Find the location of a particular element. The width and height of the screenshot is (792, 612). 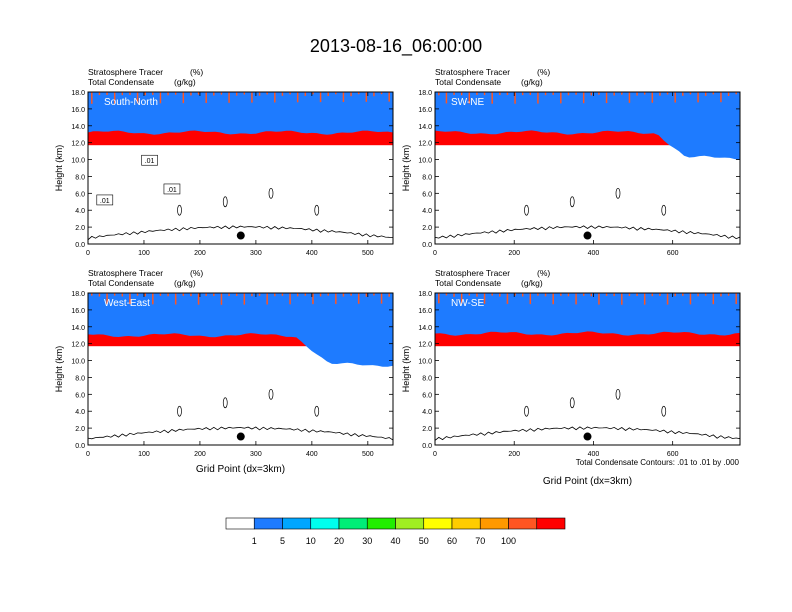

title-condensate: Total Condensate is located at coordinates (468, 82).